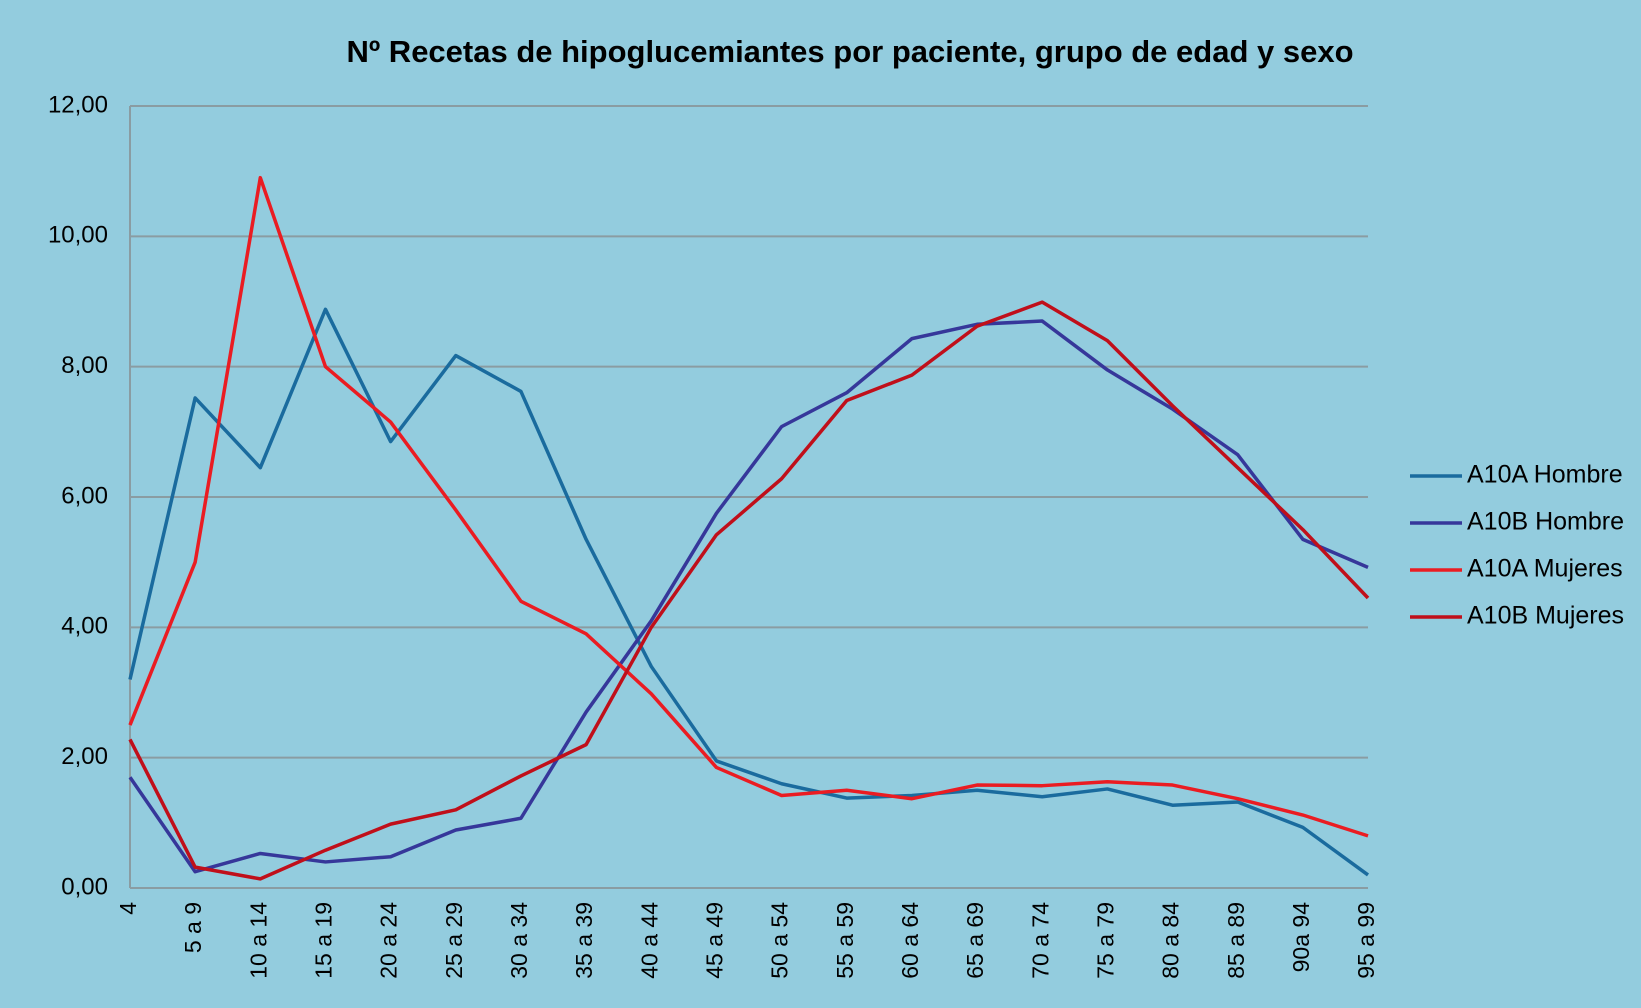  Describe the element at coordinates (975, 940) in the screenshot. I see `x-tick-label: 65 a 69` at that location.